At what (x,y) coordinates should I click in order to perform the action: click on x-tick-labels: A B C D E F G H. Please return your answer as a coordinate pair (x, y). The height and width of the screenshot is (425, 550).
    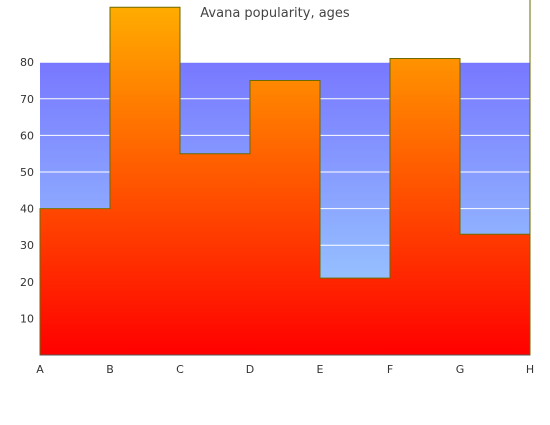
    Looking at the image, I should click on (285, 369).